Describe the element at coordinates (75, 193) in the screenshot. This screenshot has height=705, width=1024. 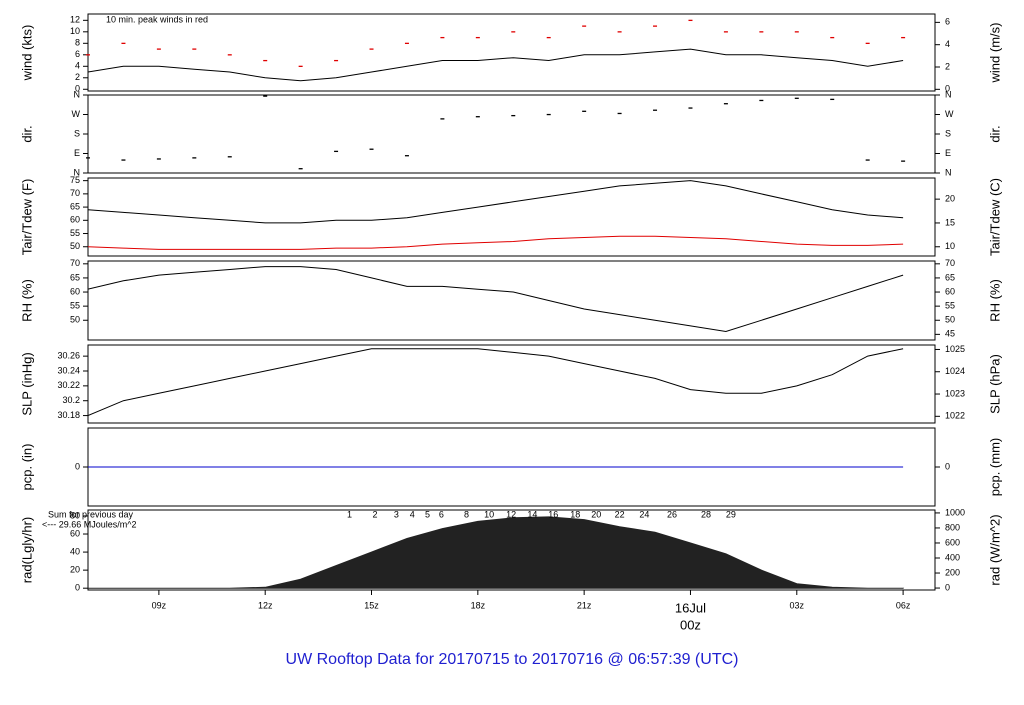
I see `y-tick-label: 70` at that location.